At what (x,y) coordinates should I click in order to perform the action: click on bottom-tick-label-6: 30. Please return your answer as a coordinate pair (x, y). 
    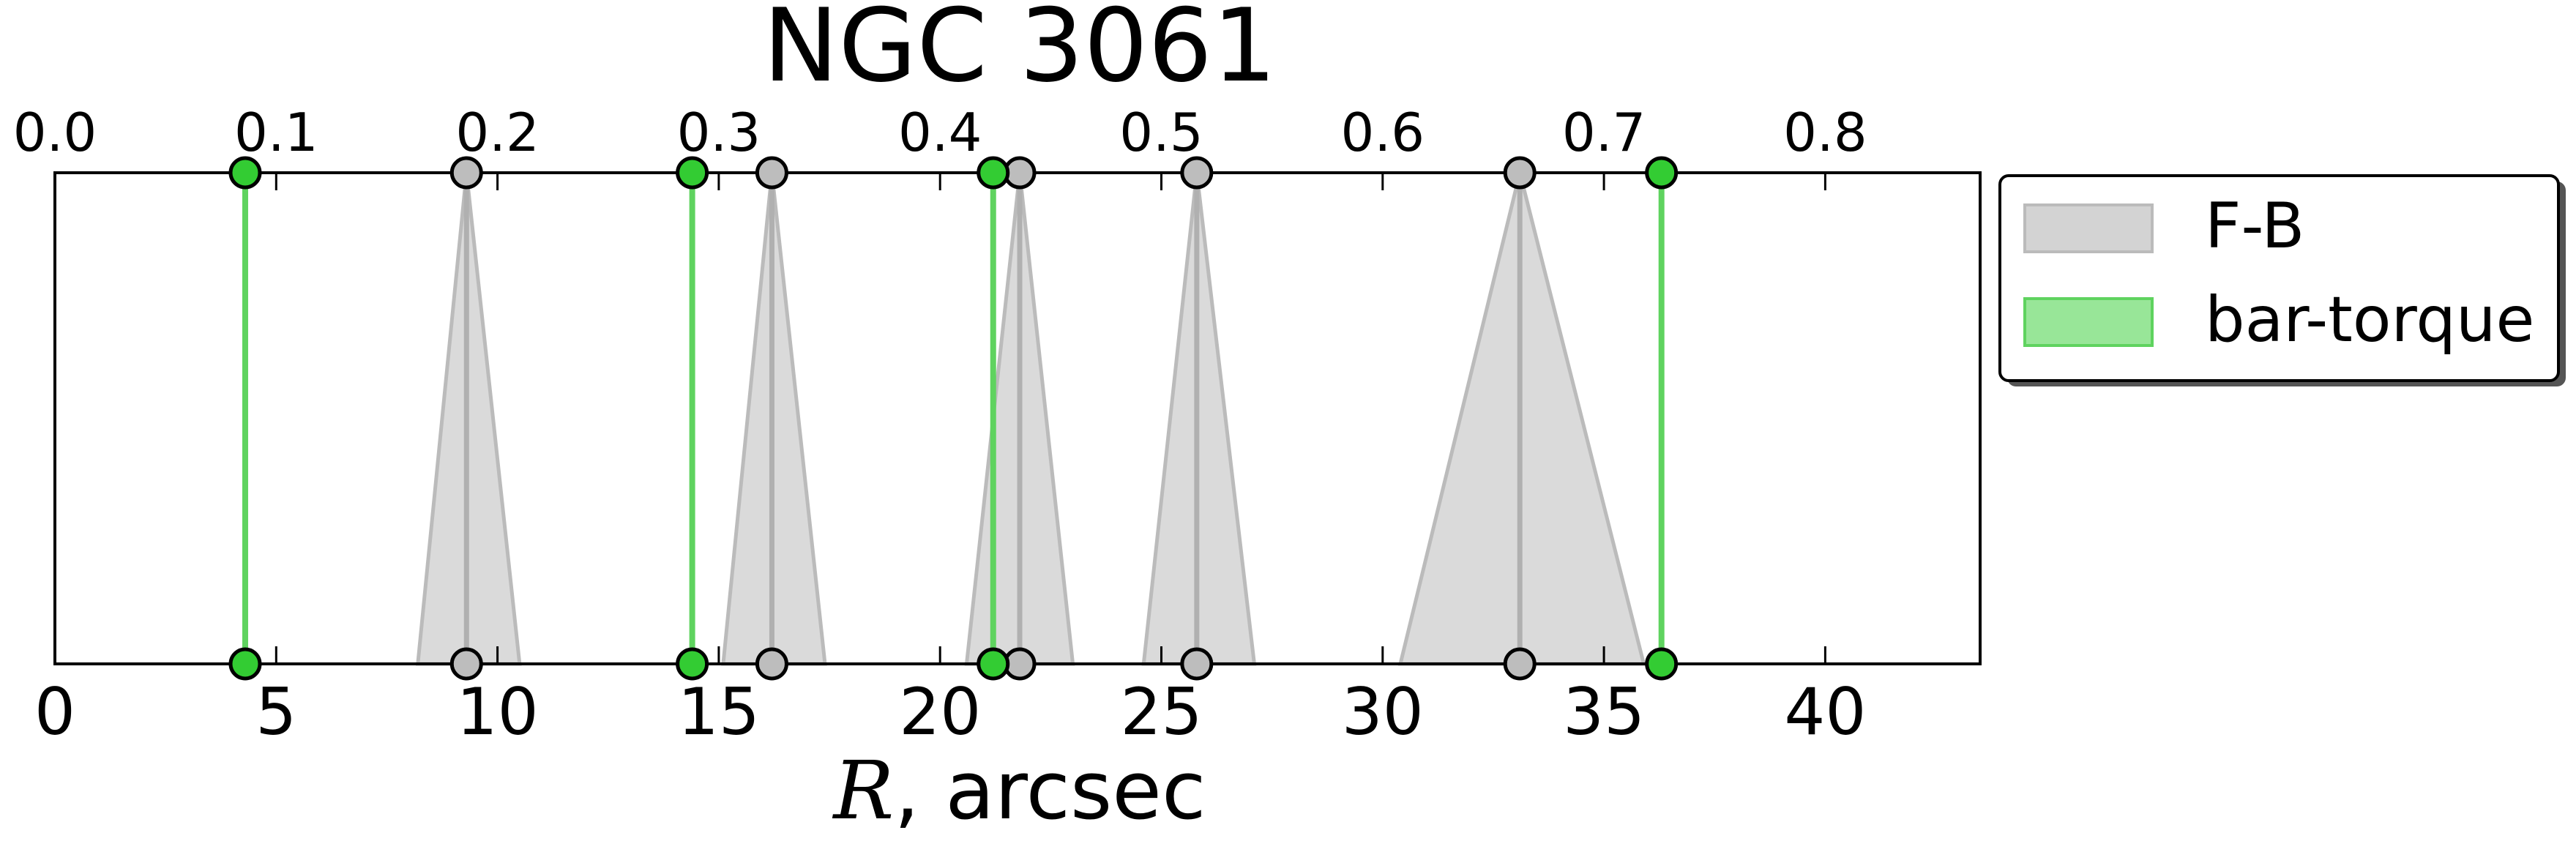
    Looking at the image, I should click on (1383, 712).